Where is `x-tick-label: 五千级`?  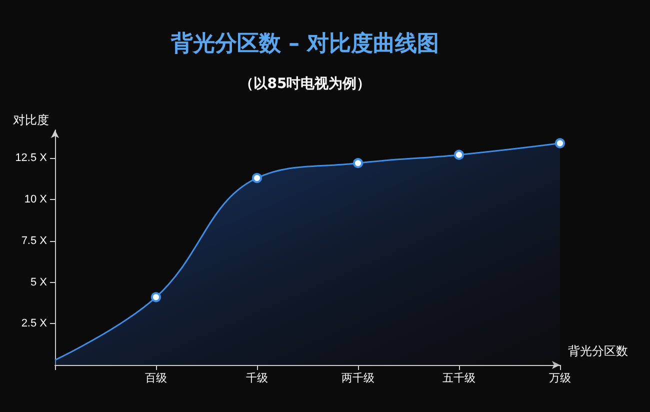
x-tick-label: 五千级 is located at coordinates (459, 378).